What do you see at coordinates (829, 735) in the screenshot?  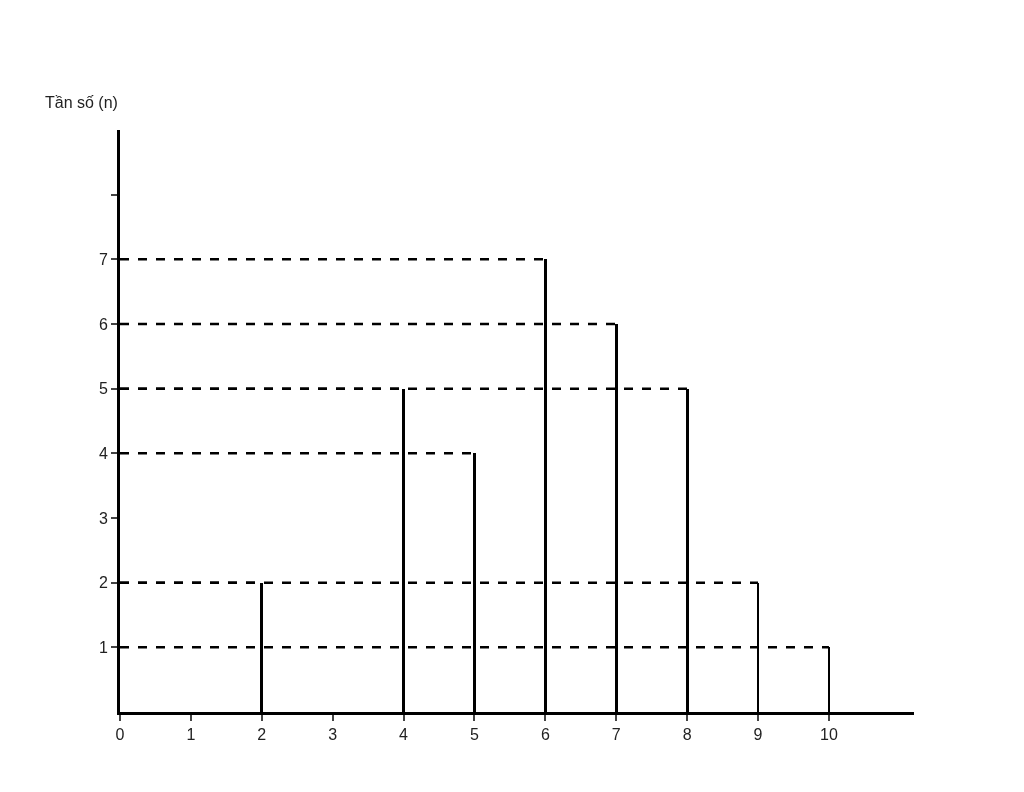 I see `x-tick-label: 10` at bounding box center [829, 735].